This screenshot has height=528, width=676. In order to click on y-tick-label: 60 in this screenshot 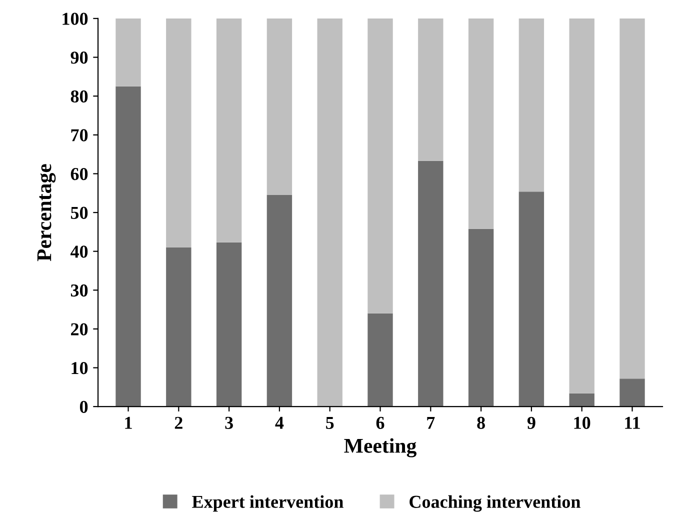, I will do `click(79, 174)`.